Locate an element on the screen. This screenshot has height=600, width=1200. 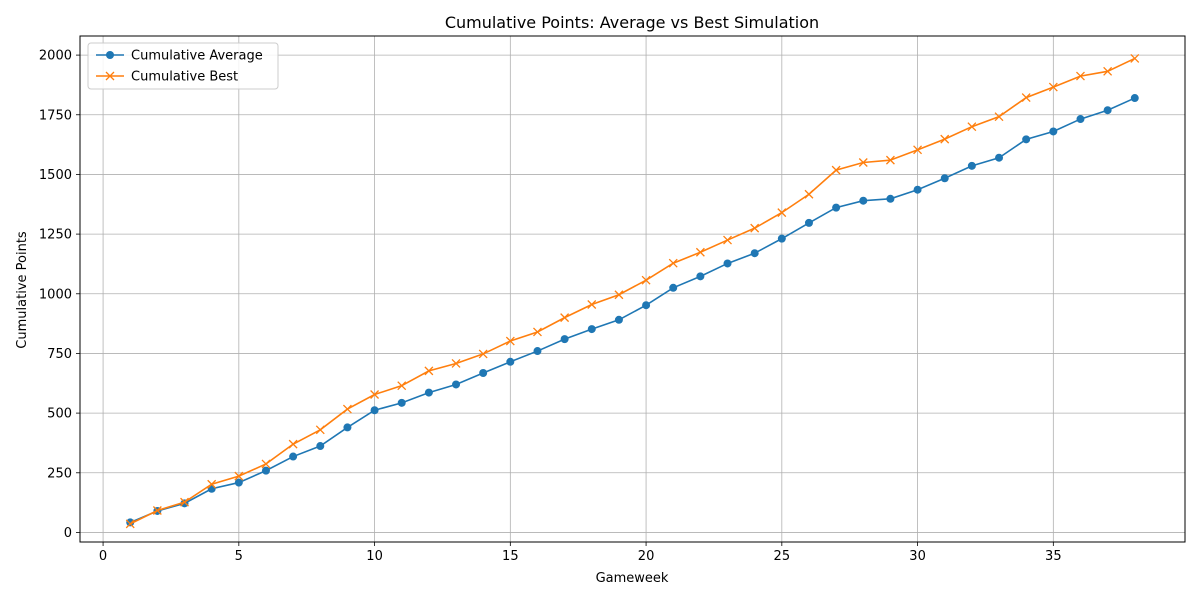
legend-label: Cumulative Best is located at coordinates (184, 77).